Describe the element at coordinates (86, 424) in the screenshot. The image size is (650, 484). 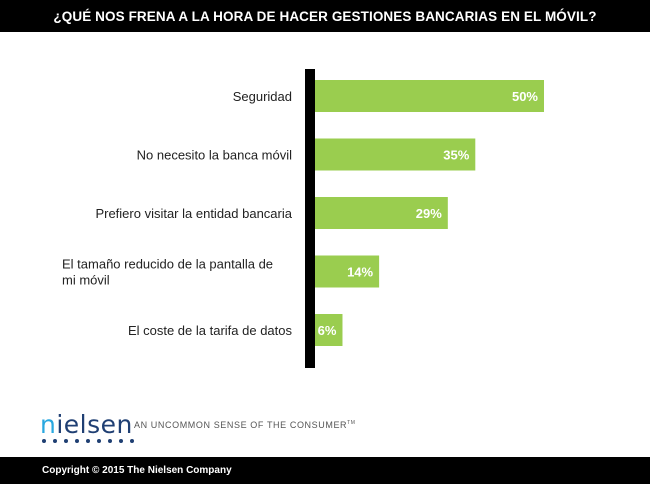
I see `nielsen-logo: nielsen` at that location.